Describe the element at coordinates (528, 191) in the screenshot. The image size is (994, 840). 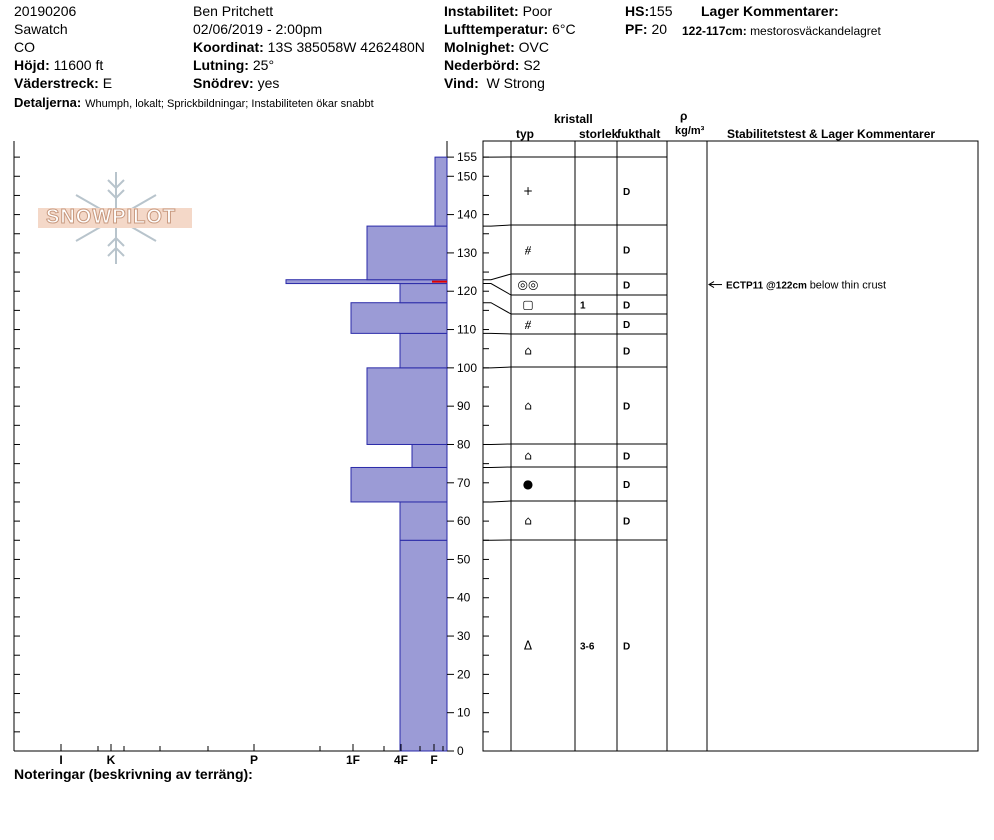
I see `grain-type-icon: +` at that location.